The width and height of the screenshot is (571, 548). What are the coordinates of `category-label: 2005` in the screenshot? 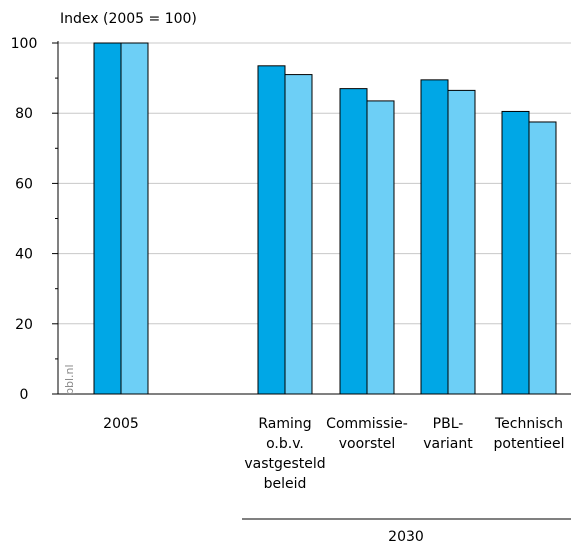 It's located at (121, 424).